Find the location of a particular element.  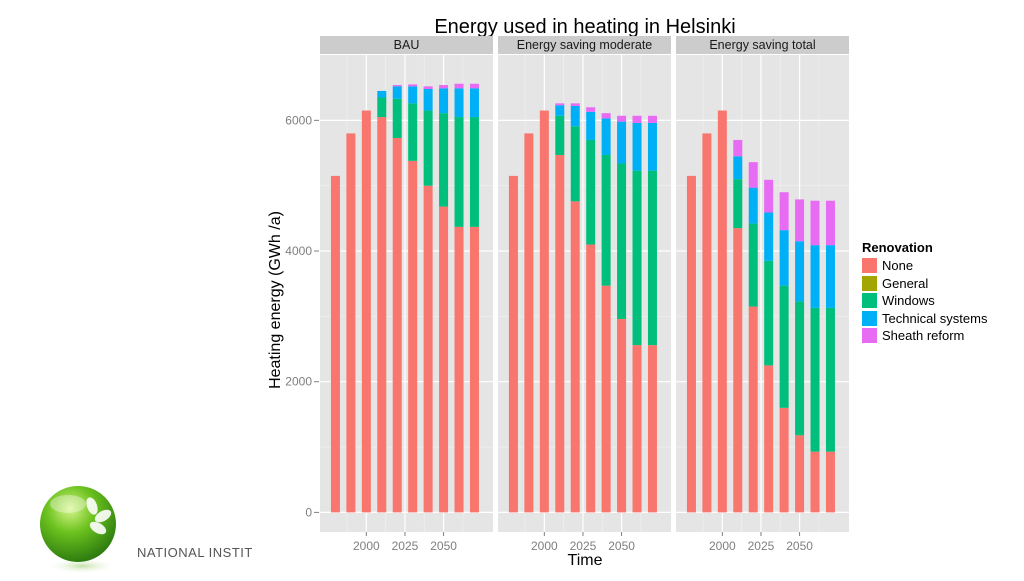

x-tick-label: 2000 is located at coordinates (544, 546).